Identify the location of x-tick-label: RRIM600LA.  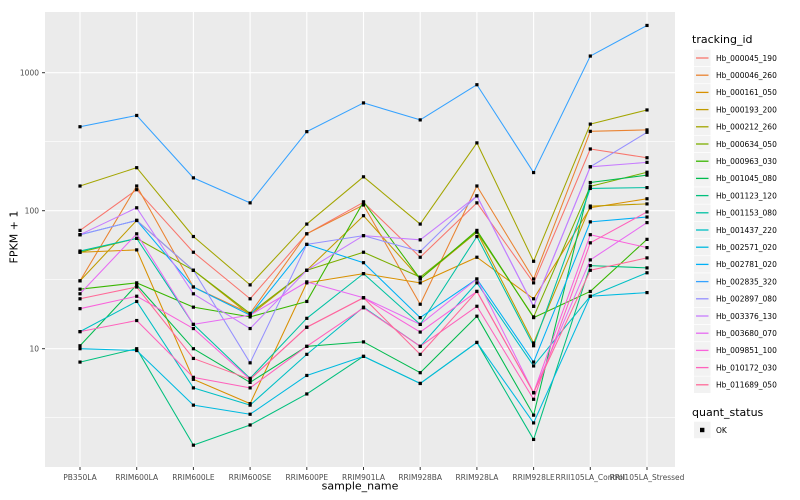
(137, 477).